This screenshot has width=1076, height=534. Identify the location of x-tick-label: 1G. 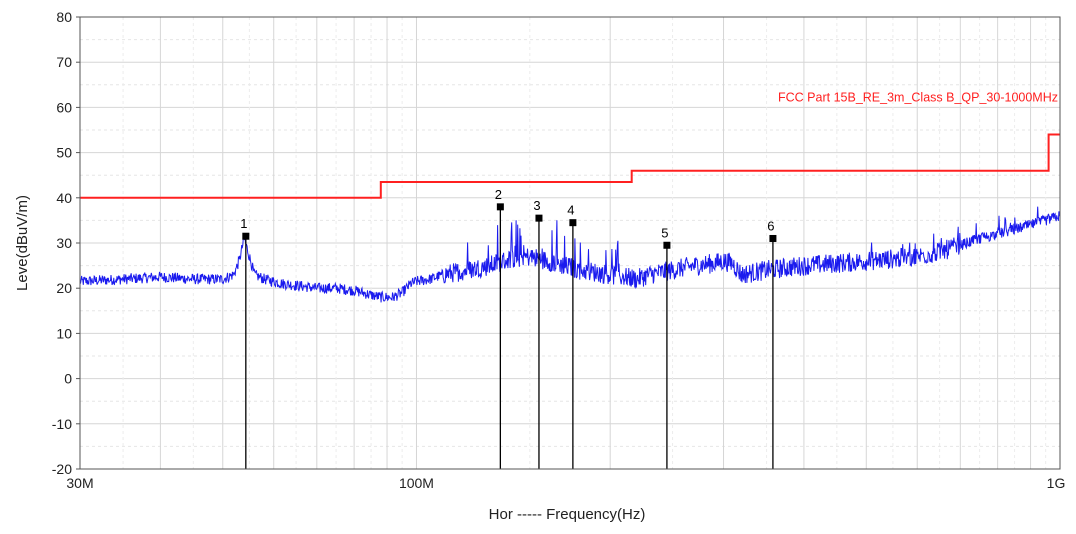
(1056, 483).